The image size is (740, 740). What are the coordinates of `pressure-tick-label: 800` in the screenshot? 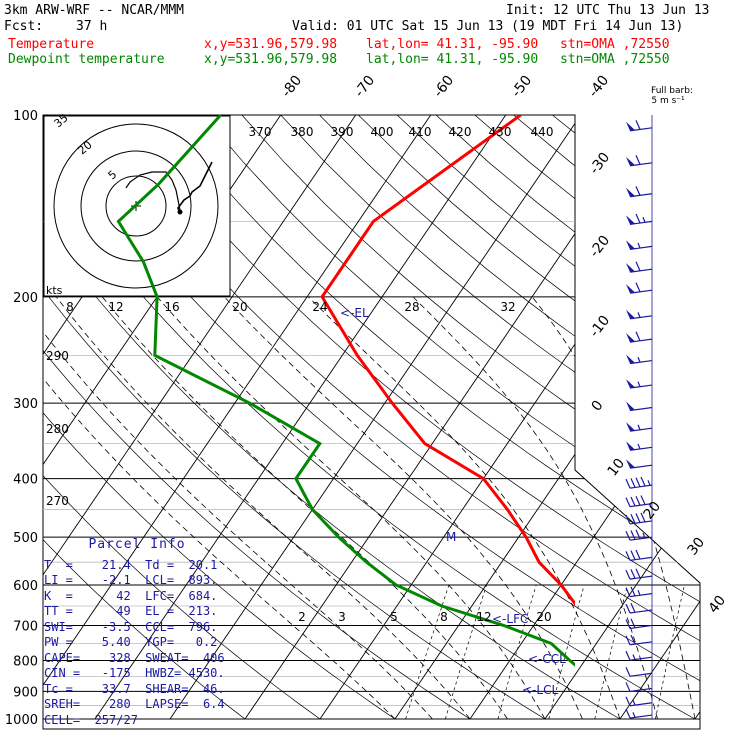 It's located at (25, 661).